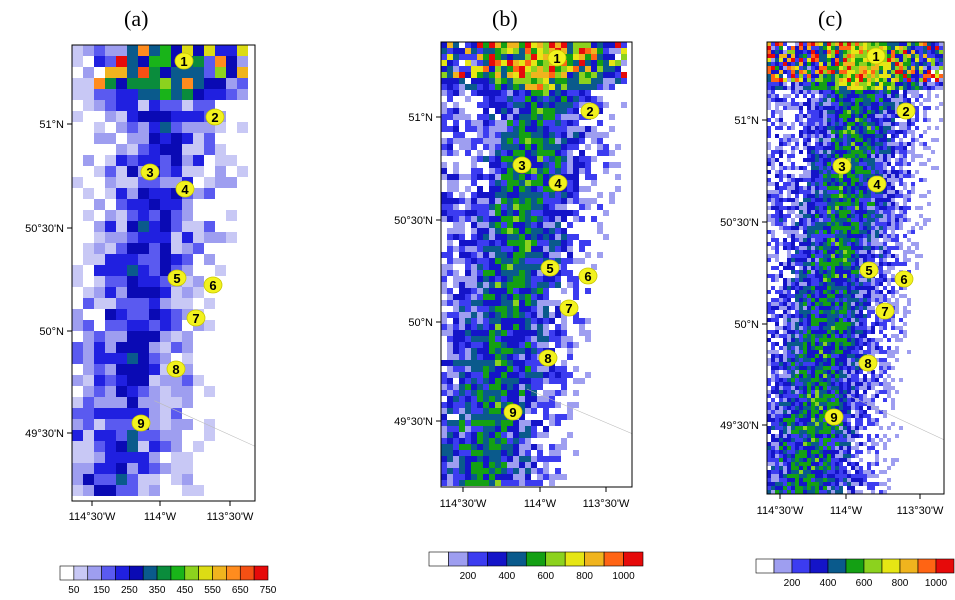  Describe the element at coordinates (136, 18) in the screenshot. I see `panel-a-label: (a)` at that location.